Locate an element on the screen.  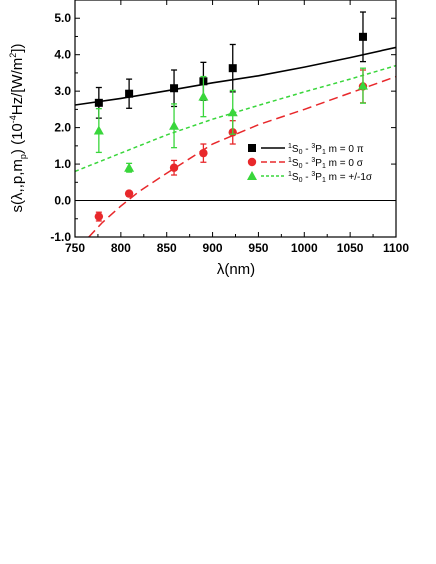
legend-label-1: 1S0 - 3P1 m = 0 σ is located at coordinates (326, 163).